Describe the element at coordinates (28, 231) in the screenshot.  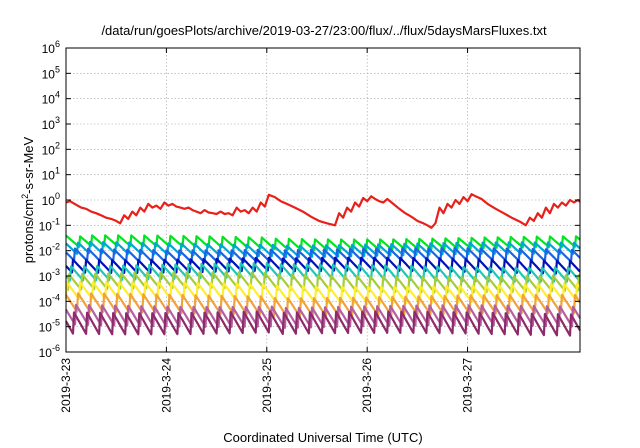
I see `y-axis-label-base: protons/cm` at that location.